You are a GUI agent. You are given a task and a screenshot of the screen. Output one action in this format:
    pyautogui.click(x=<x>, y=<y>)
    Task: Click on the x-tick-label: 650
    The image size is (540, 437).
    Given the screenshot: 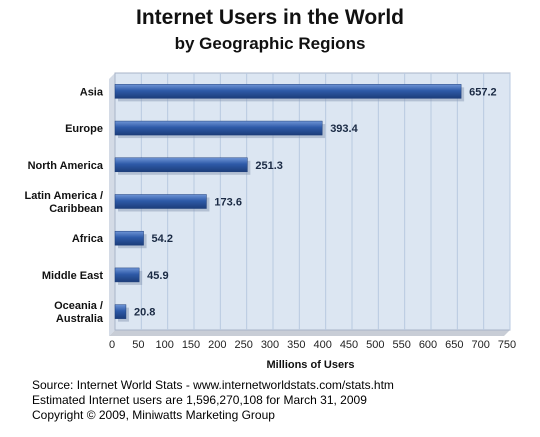 What is the action you would take?
    pyautogui.click(x=454, y=345)
    